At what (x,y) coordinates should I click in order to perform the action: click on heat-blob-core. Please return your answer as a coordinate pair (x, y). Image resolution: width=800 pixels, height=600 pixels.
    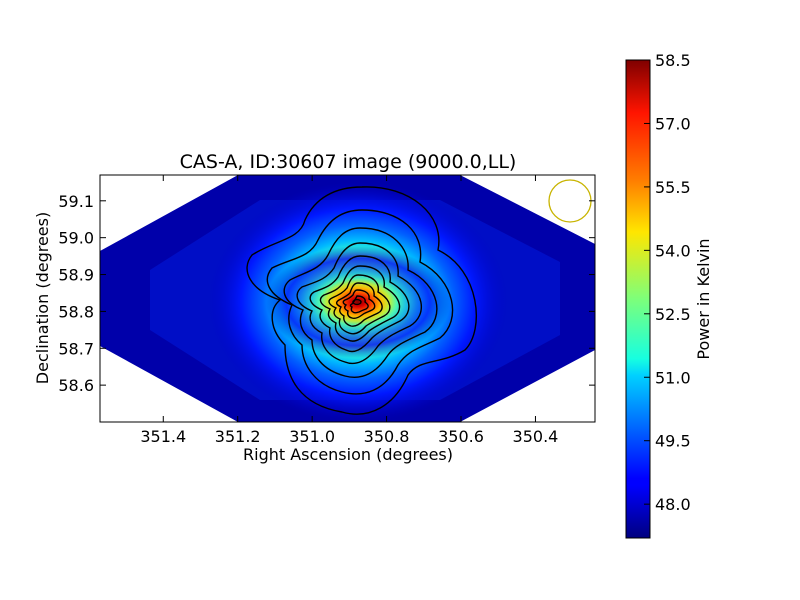
    Looking at the image, I should click on (358, 302).